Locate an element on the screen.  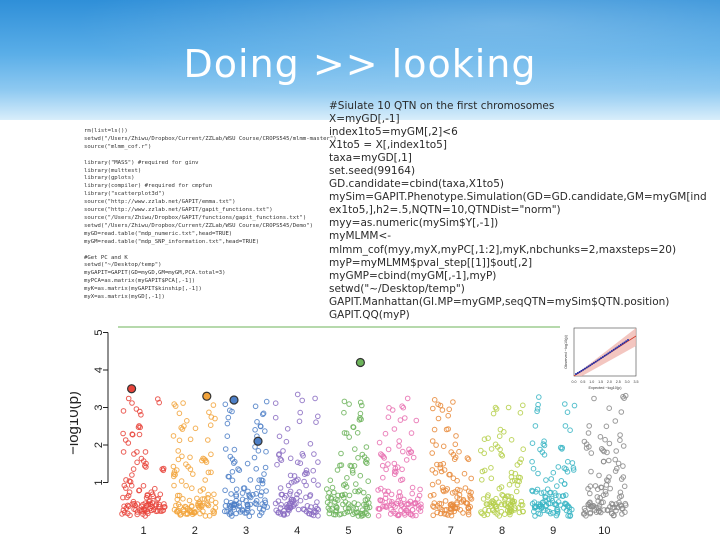
y-tick-label: 2 is located at coordinates (99, 445).